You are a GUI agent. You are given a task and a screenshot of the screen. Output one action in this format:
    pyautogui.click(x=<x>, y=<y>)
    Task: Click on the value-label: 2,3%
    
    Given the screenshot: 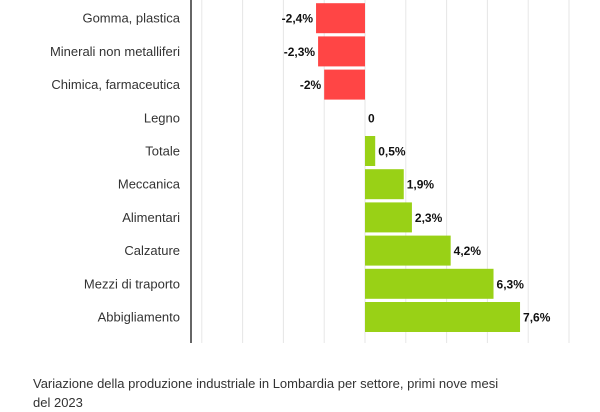 What is the action you would take?
    pyautogui.click(x=429, y=218)
    